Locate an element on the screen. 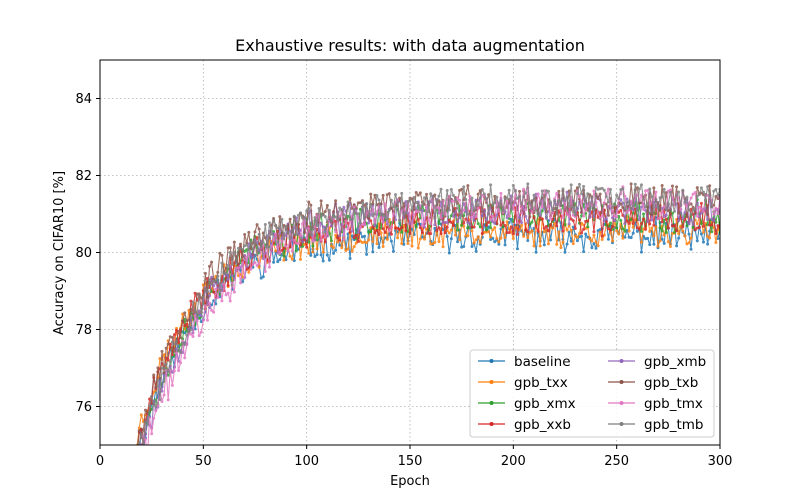 The width and height of the screenshot is (800, 500). legend-marker-gpb_tmb is located at coordinates (621, 424).